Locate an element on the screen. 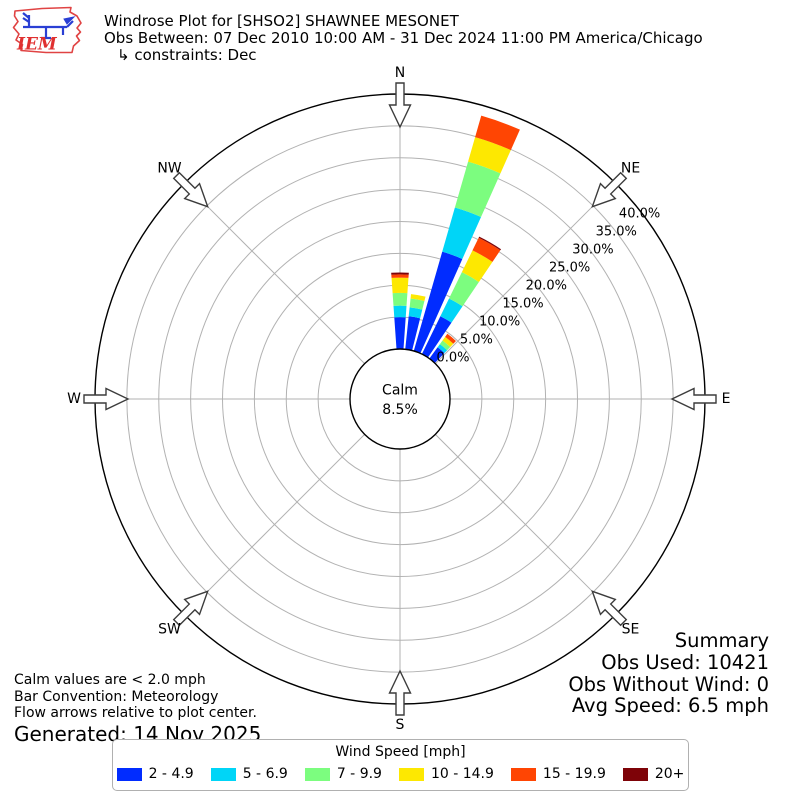 The width and height of the screenshot is (800, 800). radial-tick-label: 40.0% is located at coordinates (639, 213).